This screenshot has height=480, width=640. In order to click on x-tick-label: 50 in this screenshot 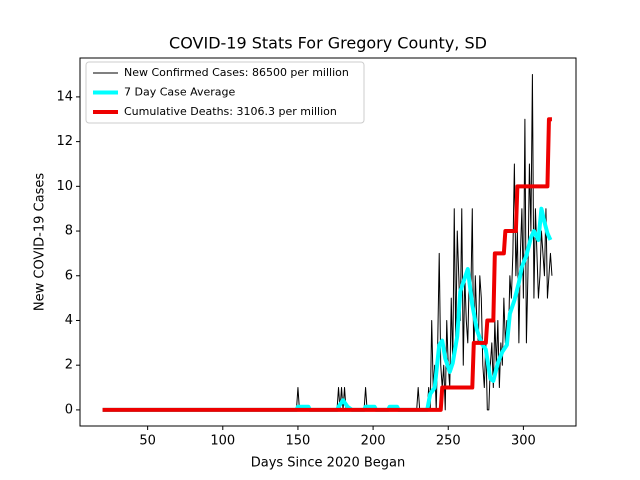, I will do `click(147, 441)`.